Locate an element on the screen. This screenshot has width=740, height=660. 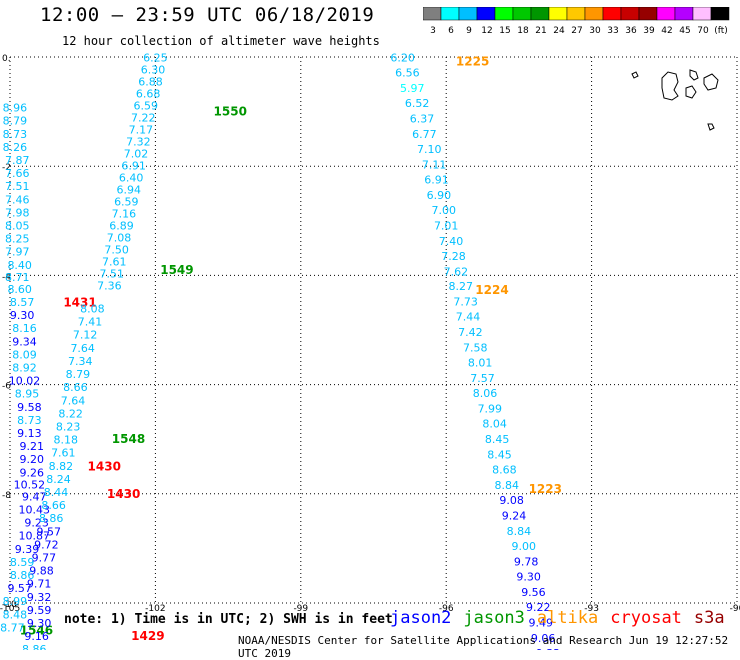
colorbar-swatch is located at coordinates (720, 14).